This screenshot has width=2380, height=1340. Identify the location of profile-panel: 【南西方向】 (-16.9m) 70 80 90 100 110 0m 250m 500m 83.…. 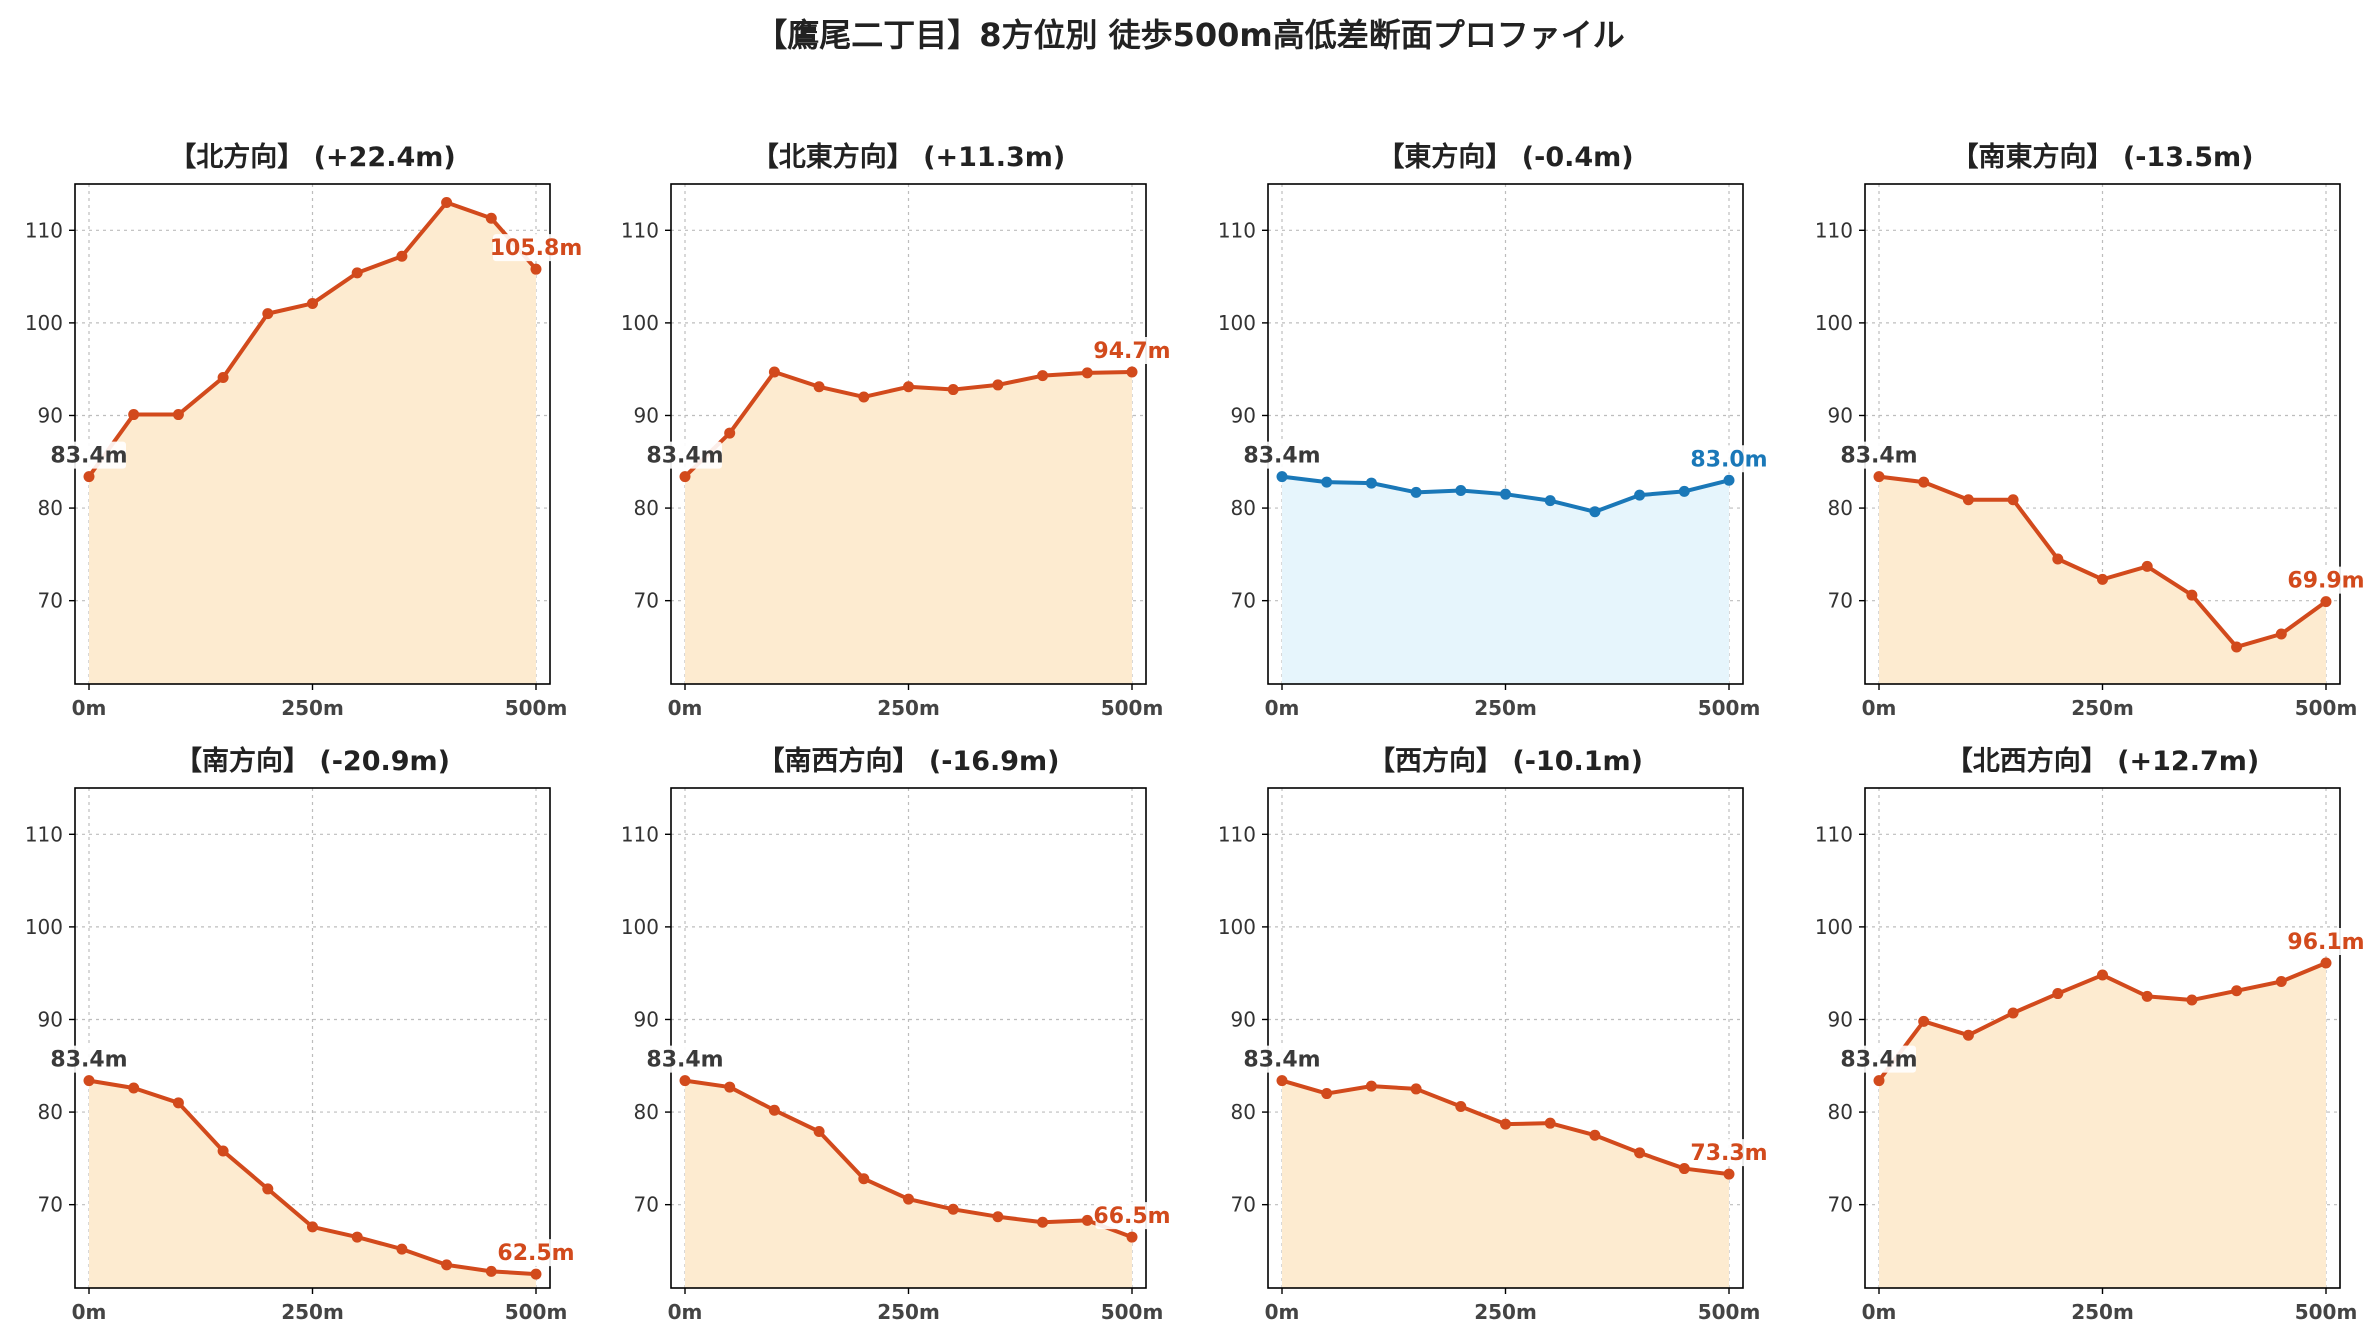
(896, 1034).